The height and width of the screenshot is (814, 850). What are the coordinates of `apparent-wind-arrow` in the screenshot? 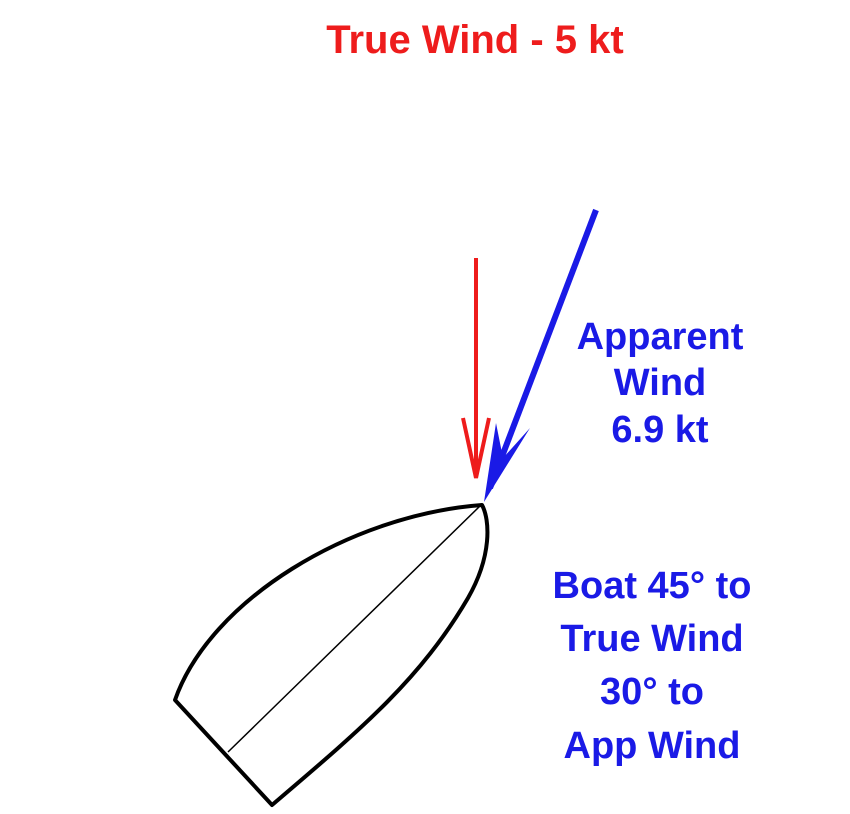 It's located at (541, 355).